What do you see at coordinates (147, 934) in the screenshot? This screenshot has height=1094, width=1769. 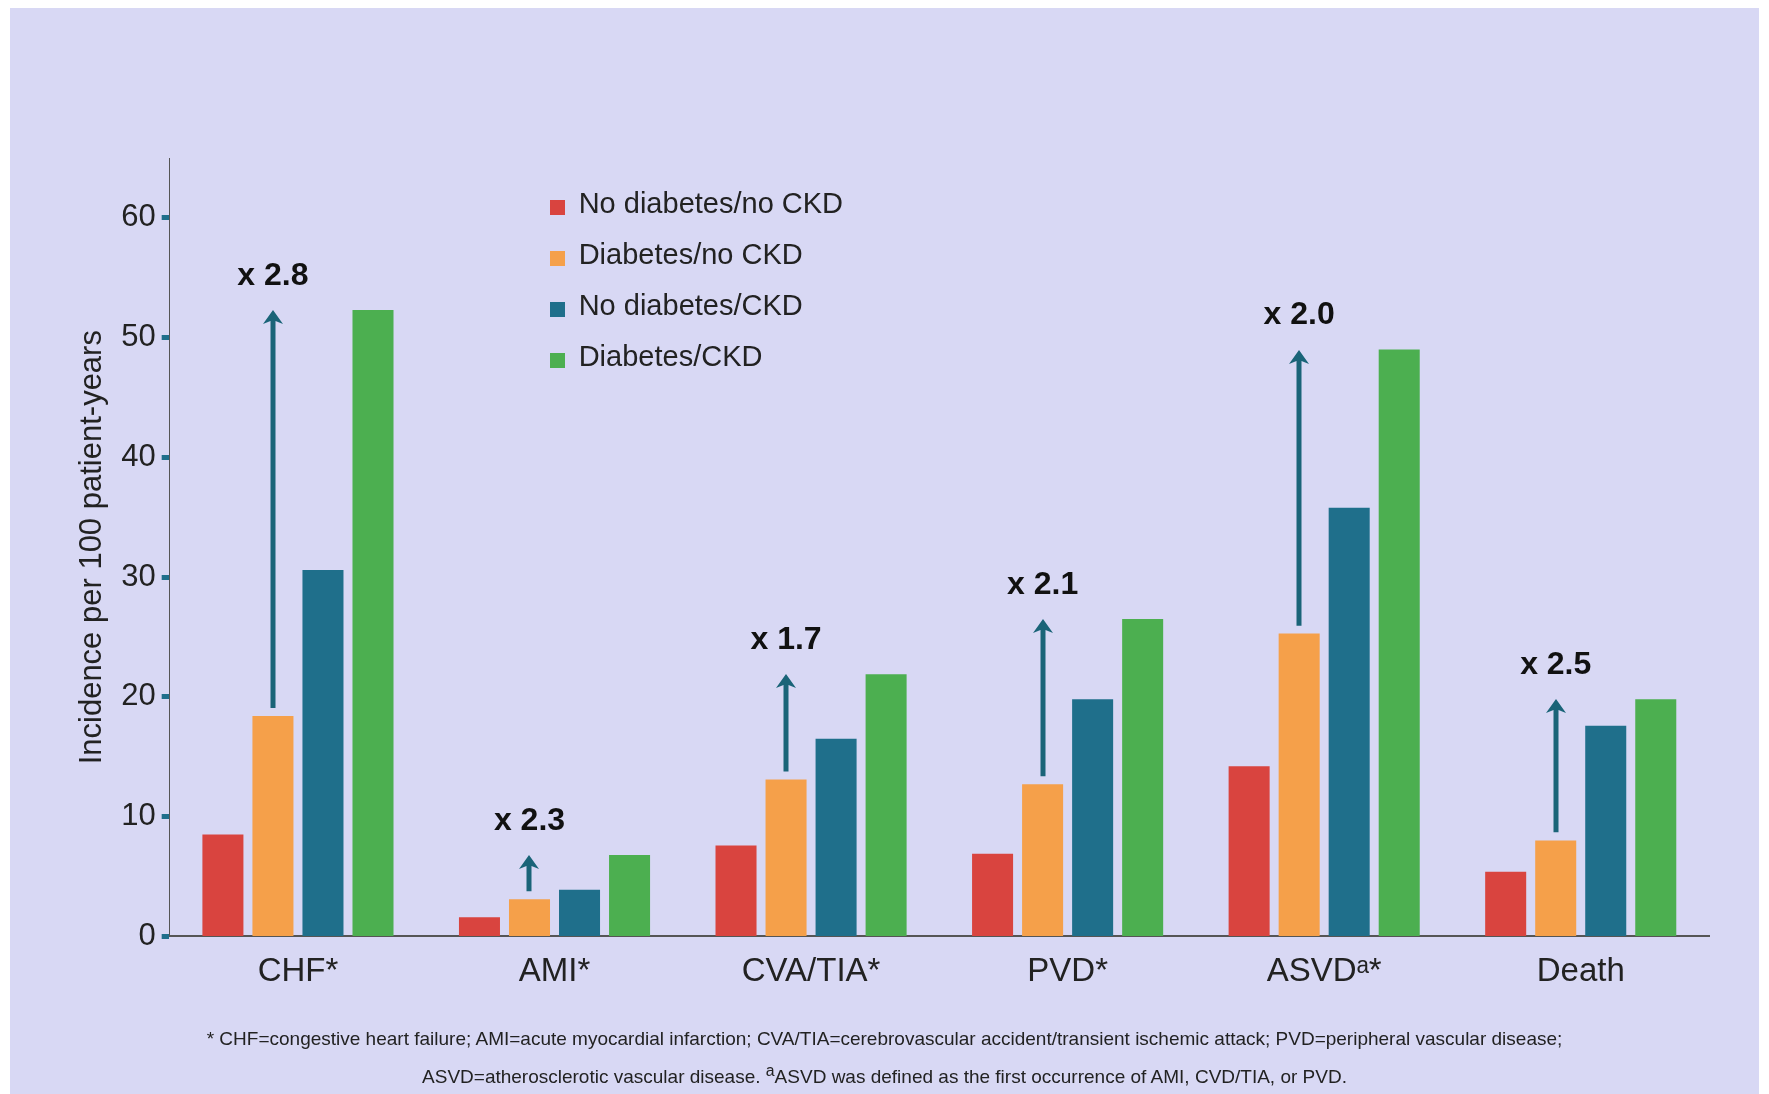 I see `y-tick-label: 0` at bounding box center [147, 934].